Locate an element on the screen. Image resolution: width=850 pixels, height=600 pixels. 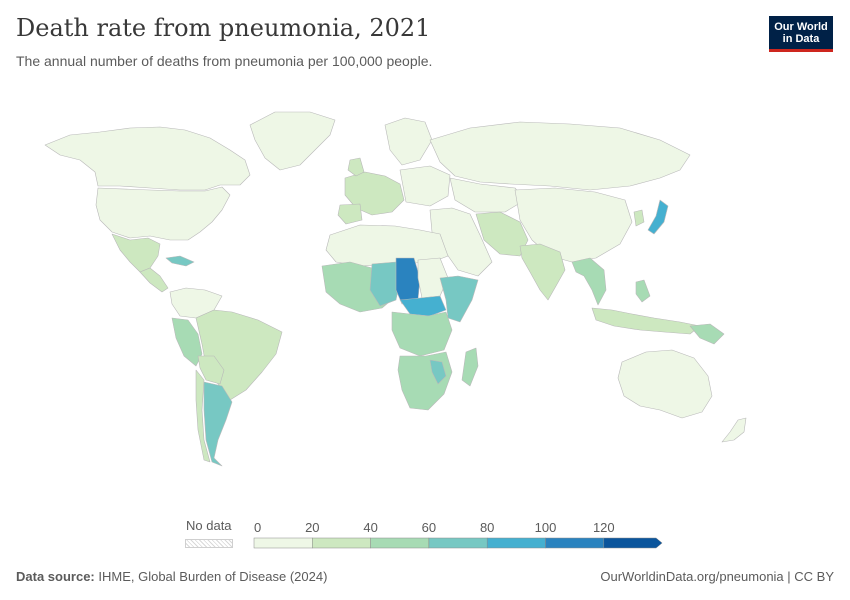
region-philippines is located at coordinates (643, 291).